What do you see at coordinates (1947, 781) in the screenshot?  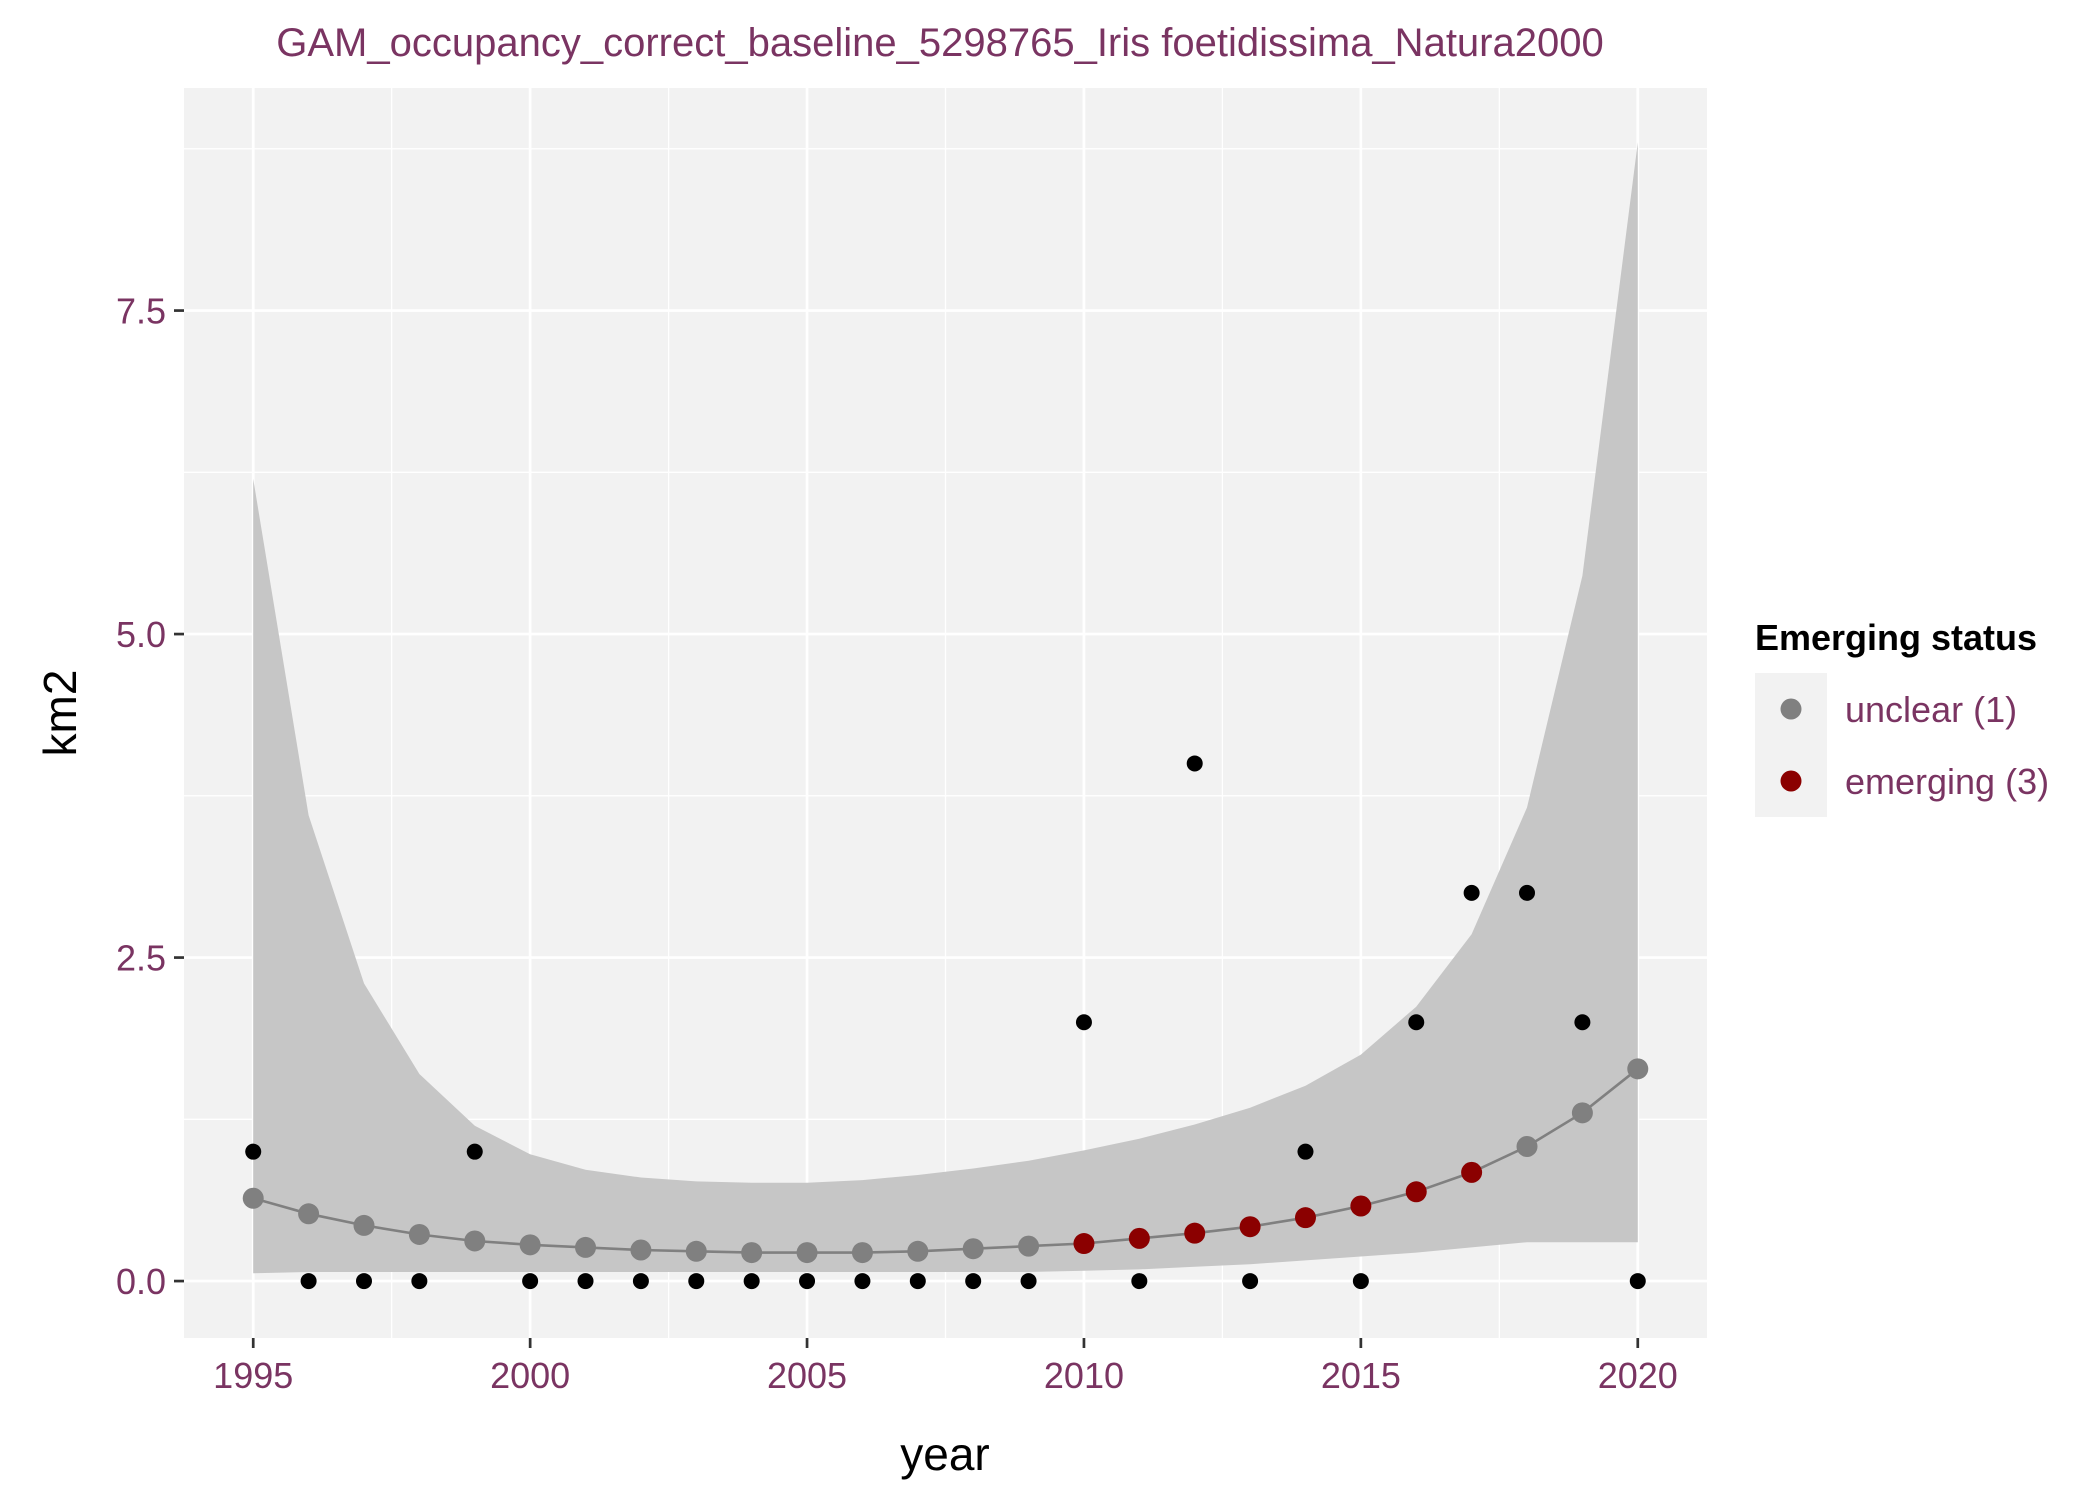 I see `legend-label: emerging (3)` at bounding box center [1947, 781].